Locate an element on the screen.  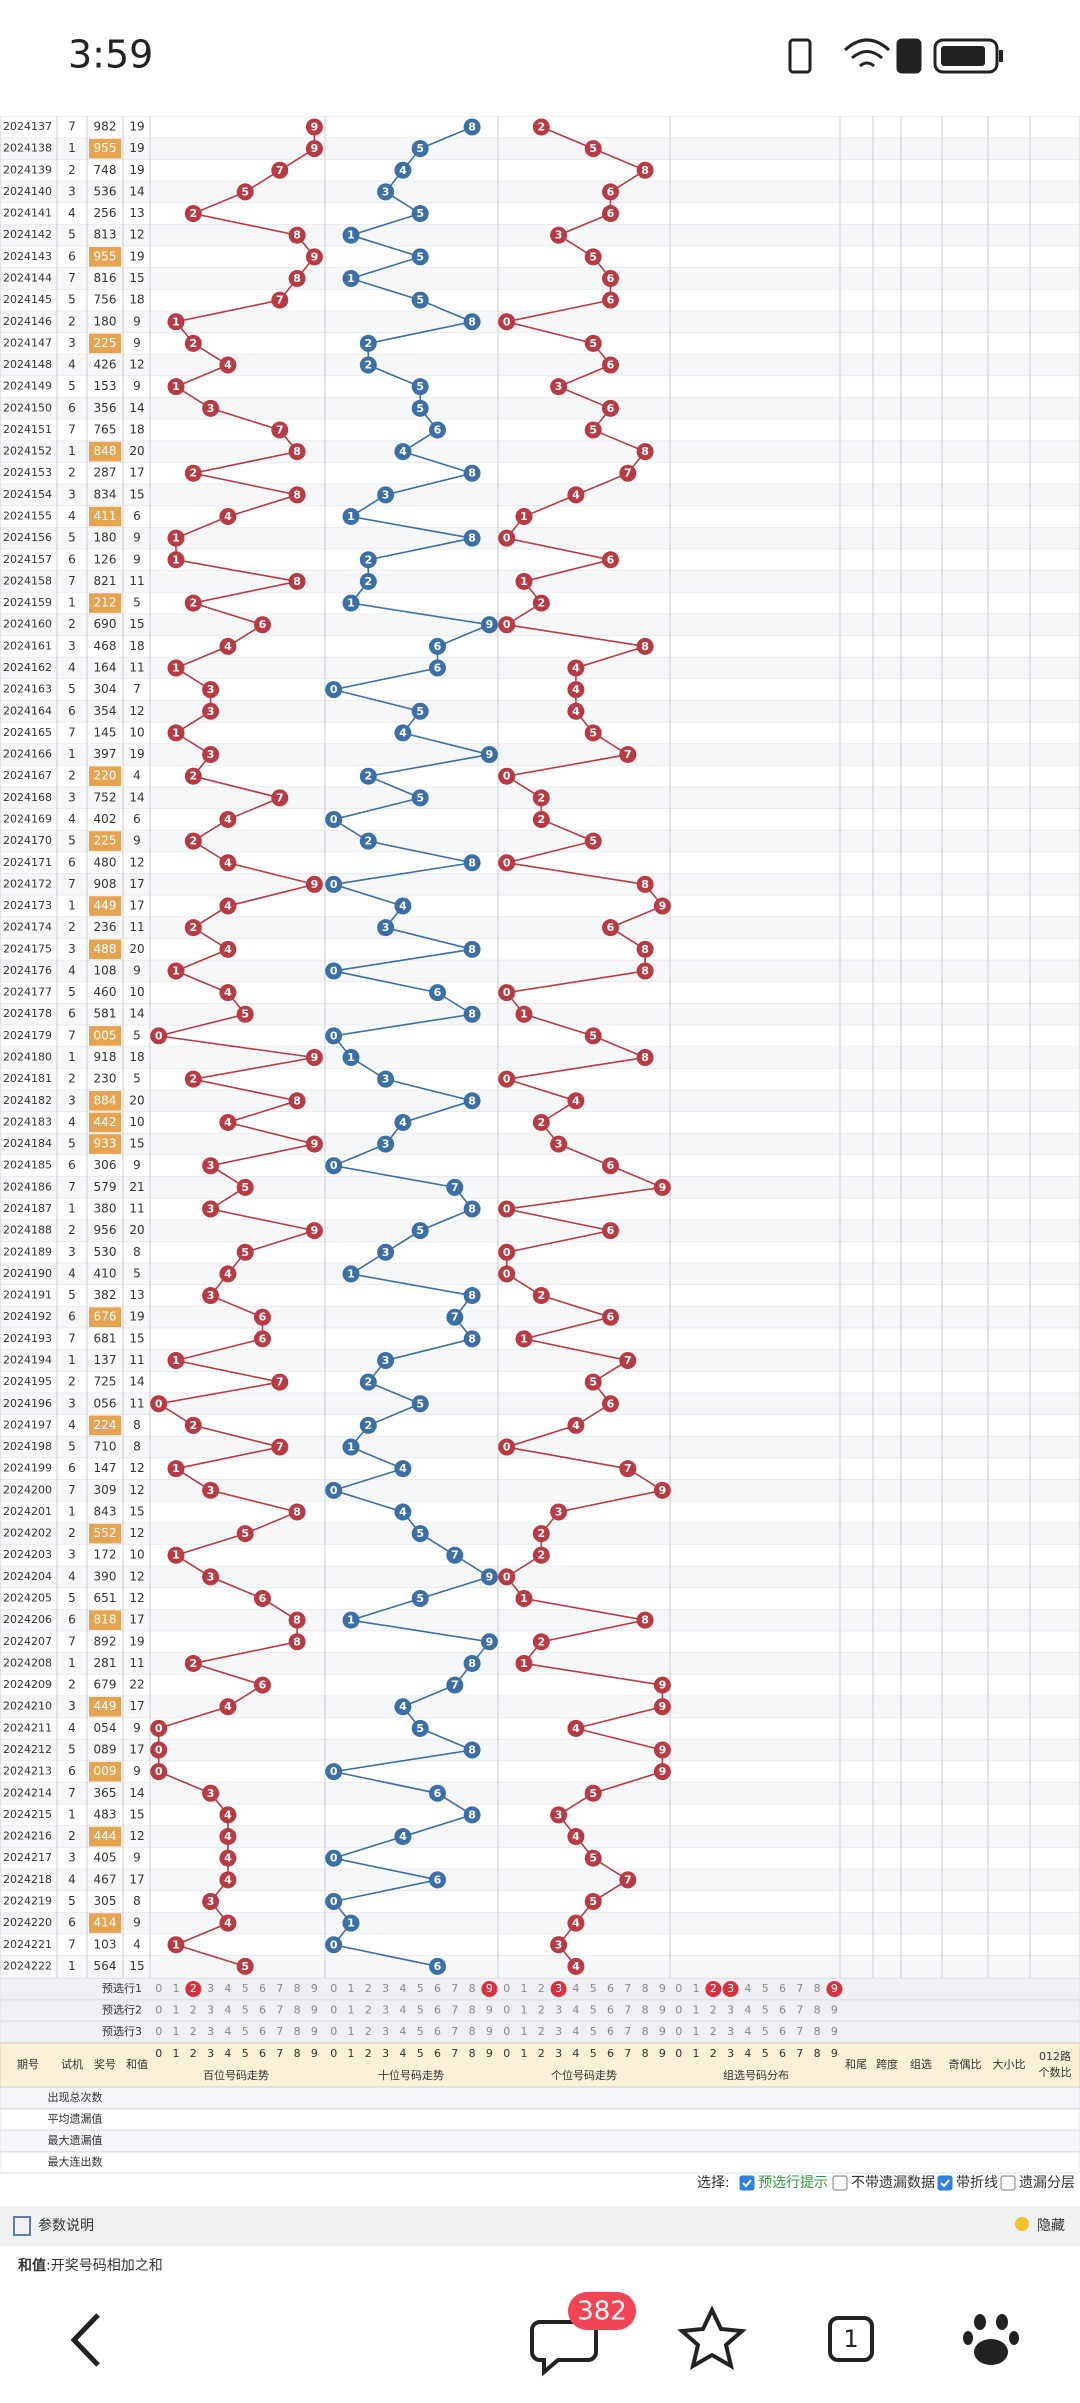
hide-icon is located at coordinates (1022, 2224).